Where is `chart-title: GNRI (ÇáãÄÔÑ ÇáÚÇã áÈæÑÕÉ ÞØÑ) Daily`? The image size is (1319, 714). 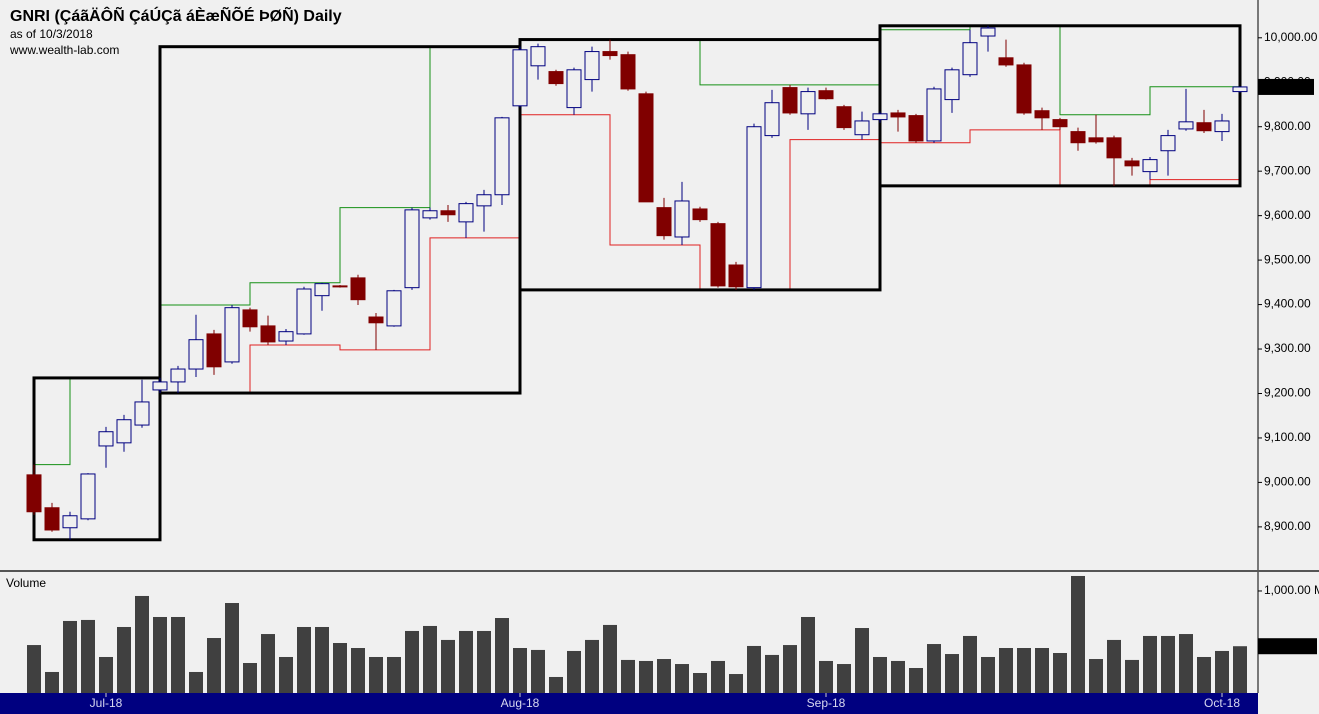
chart-title: GNRI (ÇáãÄÔÑ ÇáÚÇã áÈæÑÕÉ ÞØÑ) Daily is located at coordinates (176, 15).